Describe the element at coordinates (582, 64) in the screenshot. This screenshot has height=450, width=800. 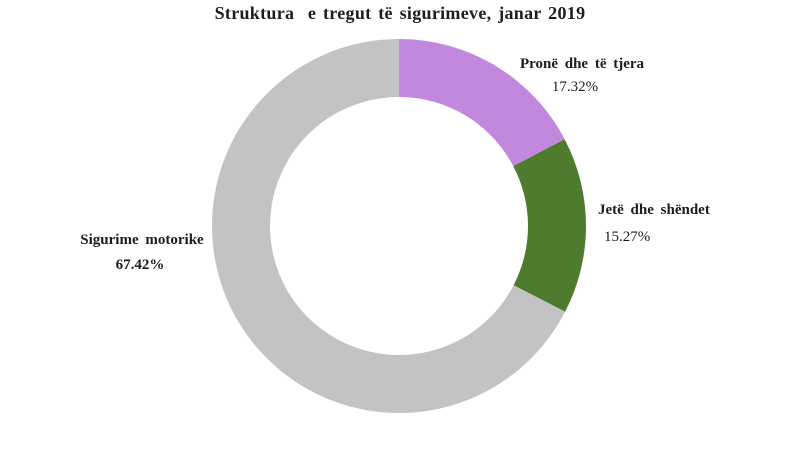
I see `segment-label-prone-dhe-te-tjera: Pronë dhe të tjera` at that location.